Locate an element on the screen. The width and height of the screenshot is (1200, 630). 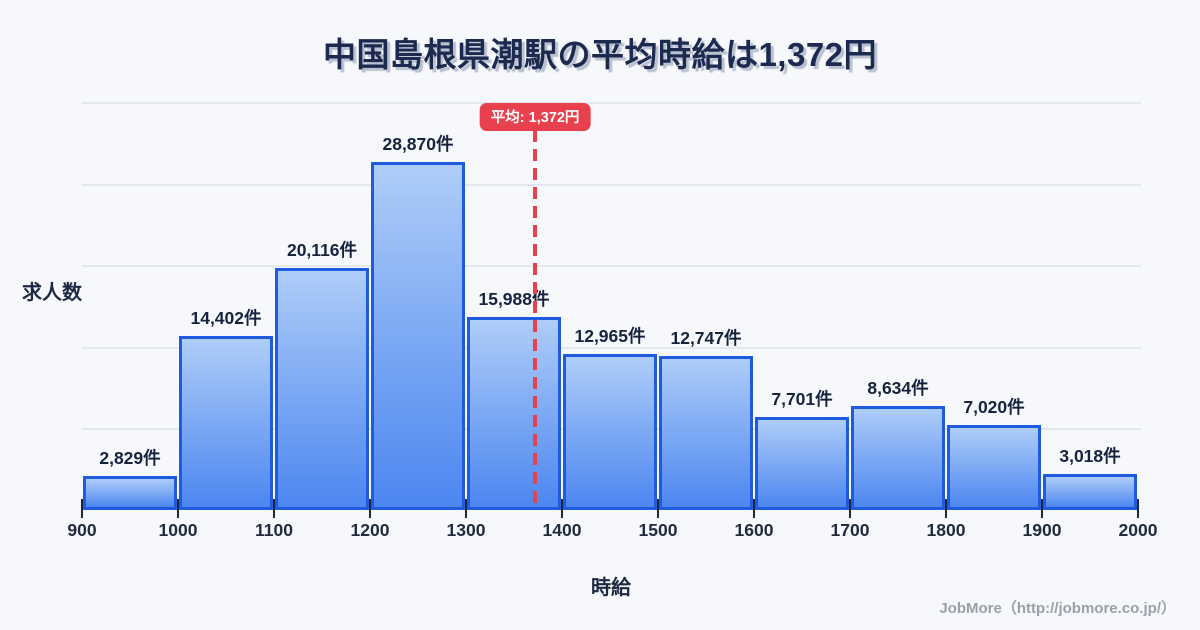
average-line is located at coordinates (535, 320).